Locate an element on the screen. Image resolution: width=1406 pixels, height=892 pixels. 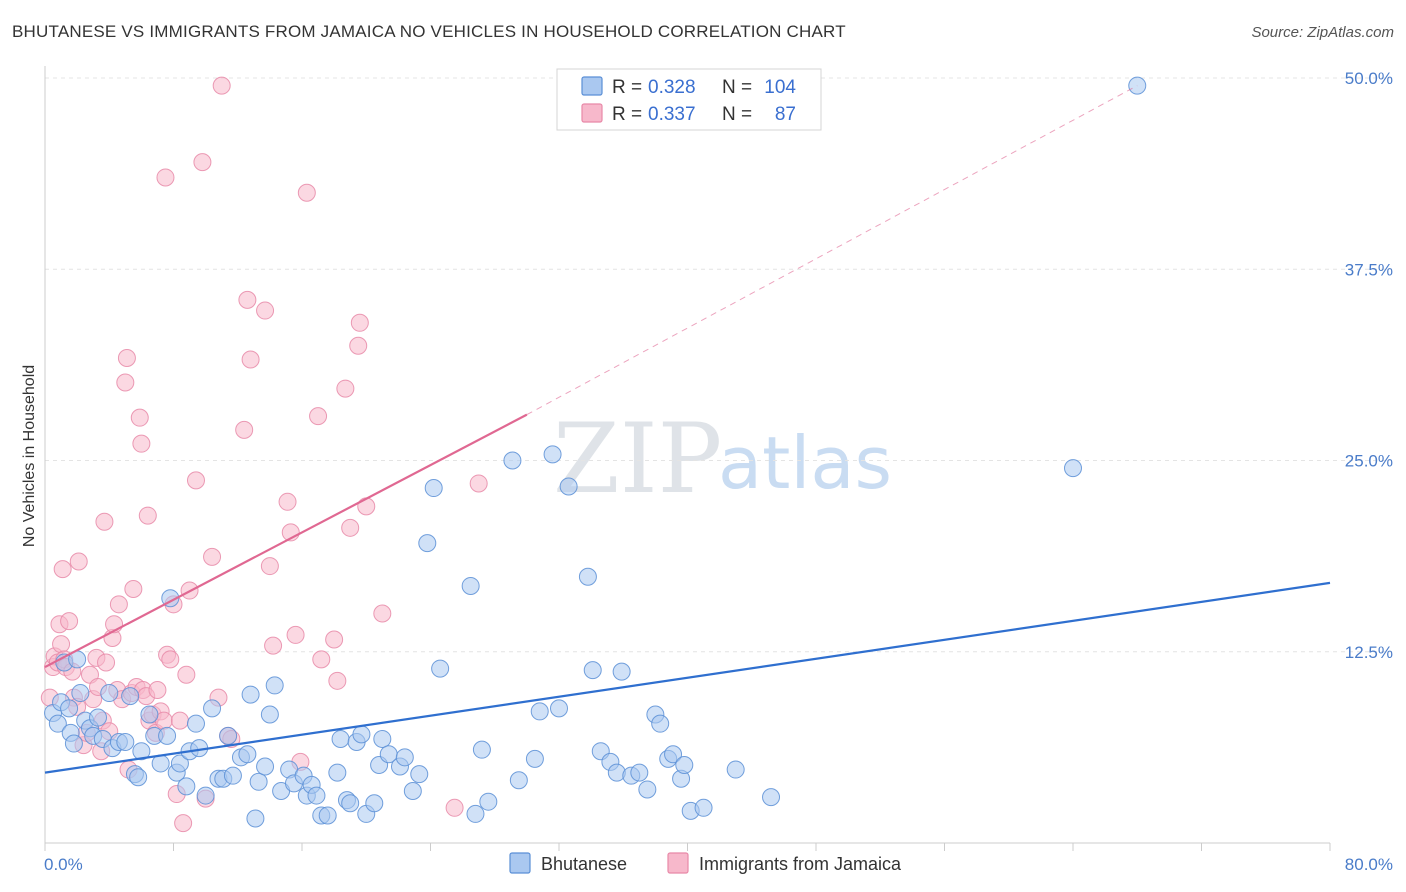
bottom-legend-swatch-bhutanese is located at coordinates (520, 863).